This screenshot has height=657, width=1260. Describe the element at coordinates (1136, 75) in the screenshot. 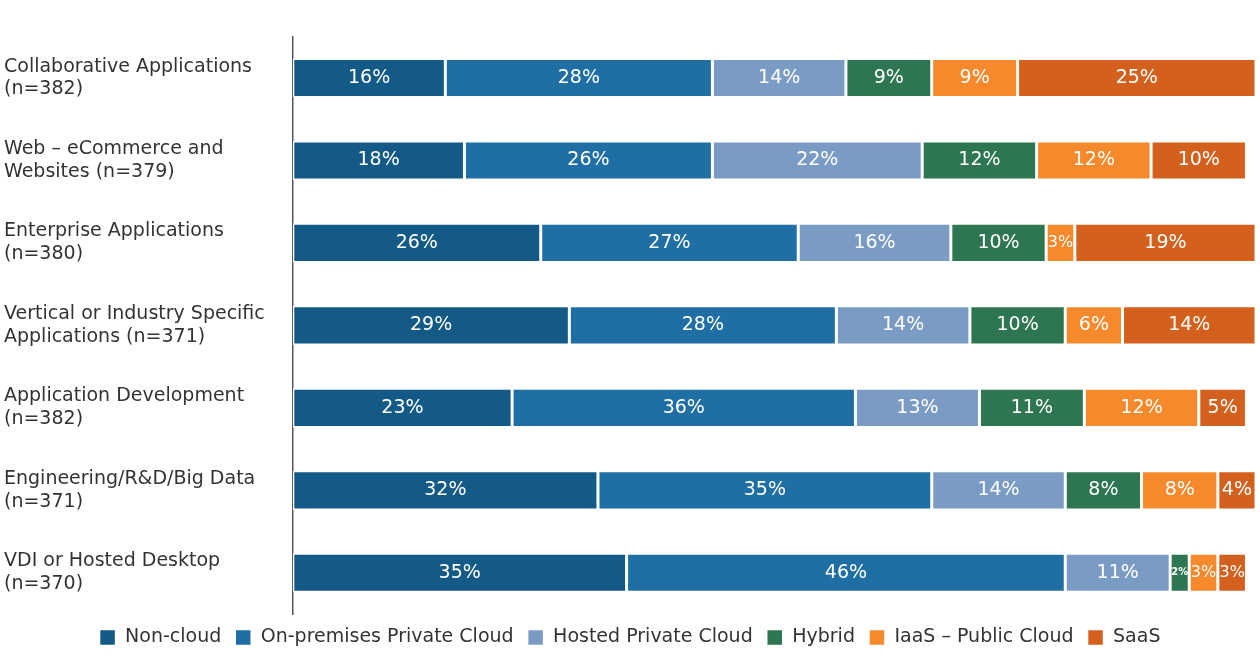

I see `data-label: 25%` at that location.